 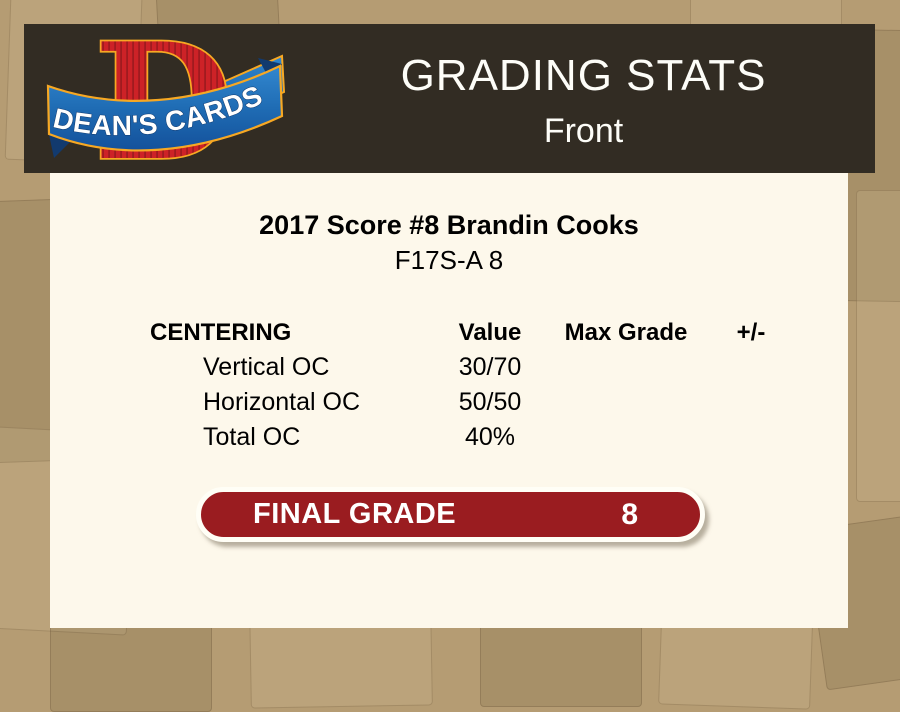 What do you see at coordinates (281, 402) in the screenshot?
I see `row-label: Horizontal OC` at bounding box center [281, 402].